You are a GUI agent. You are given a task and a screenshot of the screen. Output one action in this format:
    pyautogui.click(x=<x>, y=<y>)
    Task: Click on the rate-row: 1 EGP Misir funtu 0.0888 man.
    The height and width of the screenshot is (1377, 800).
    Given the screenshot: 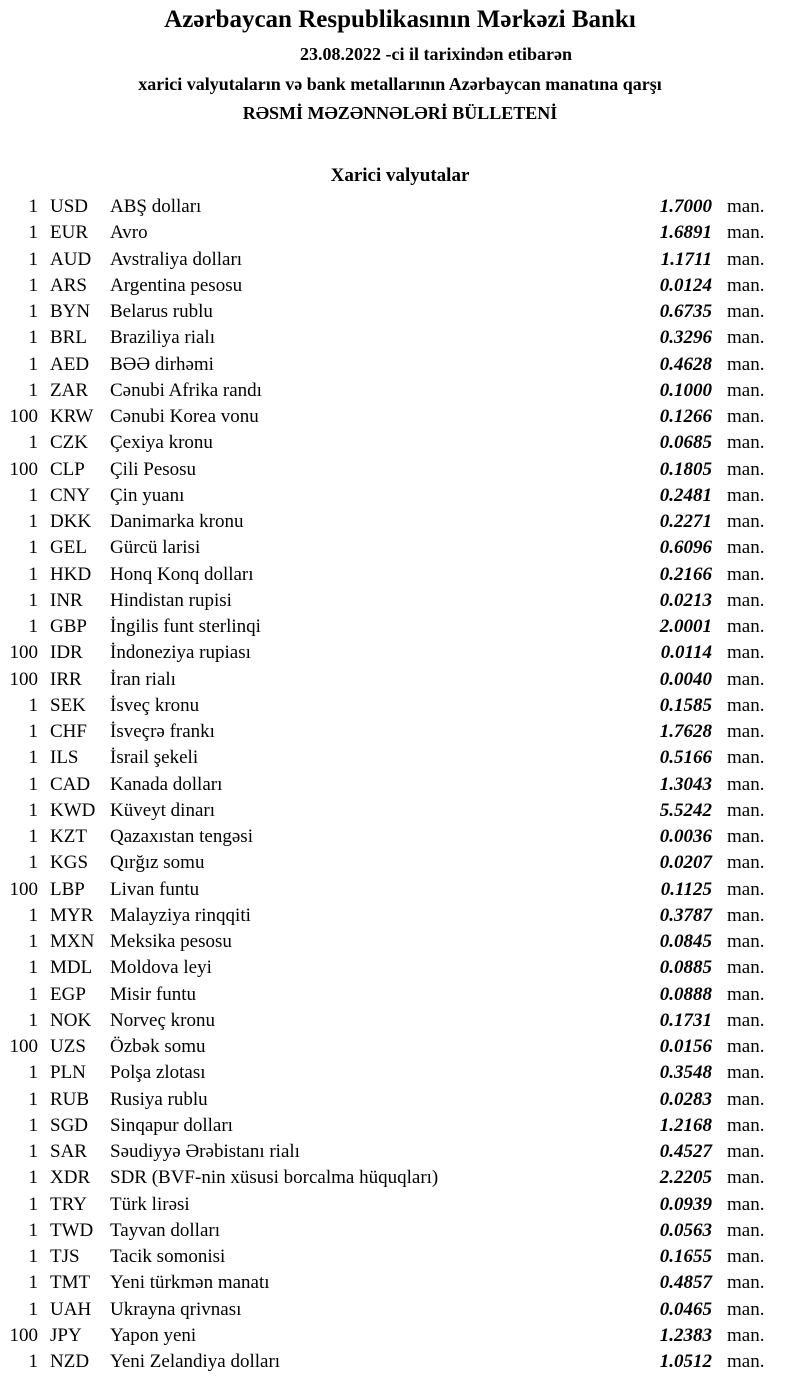 What is the action you would take?
    pyautogui.click(x=400, y=995)
    